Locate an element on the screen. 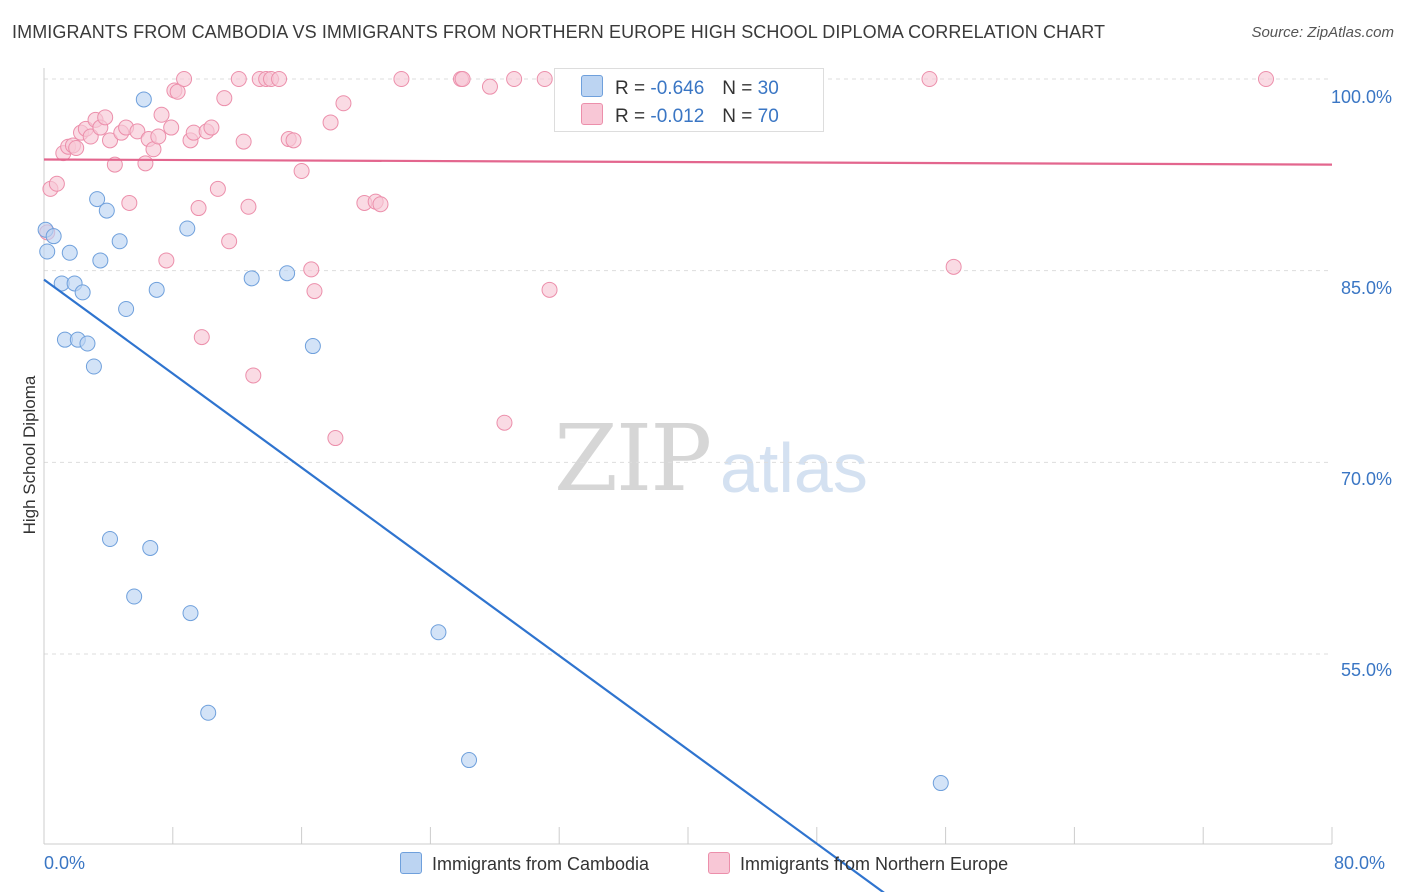 Image resolution: width=1406 pixels, height=892 pixels. y-tick-label: 85.0% is located at coordinates (1366, 288).